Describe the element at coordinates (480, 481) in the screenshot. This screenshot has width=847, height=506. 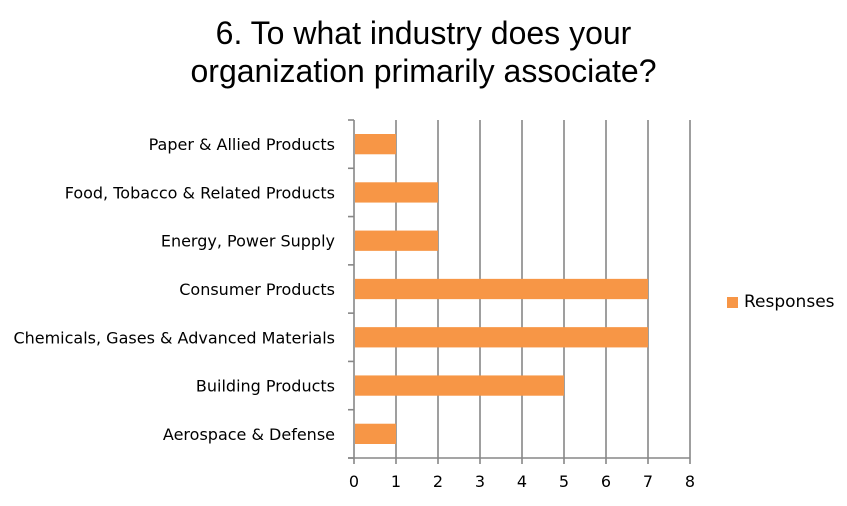
I see `x-tick-label: 3` at that location.